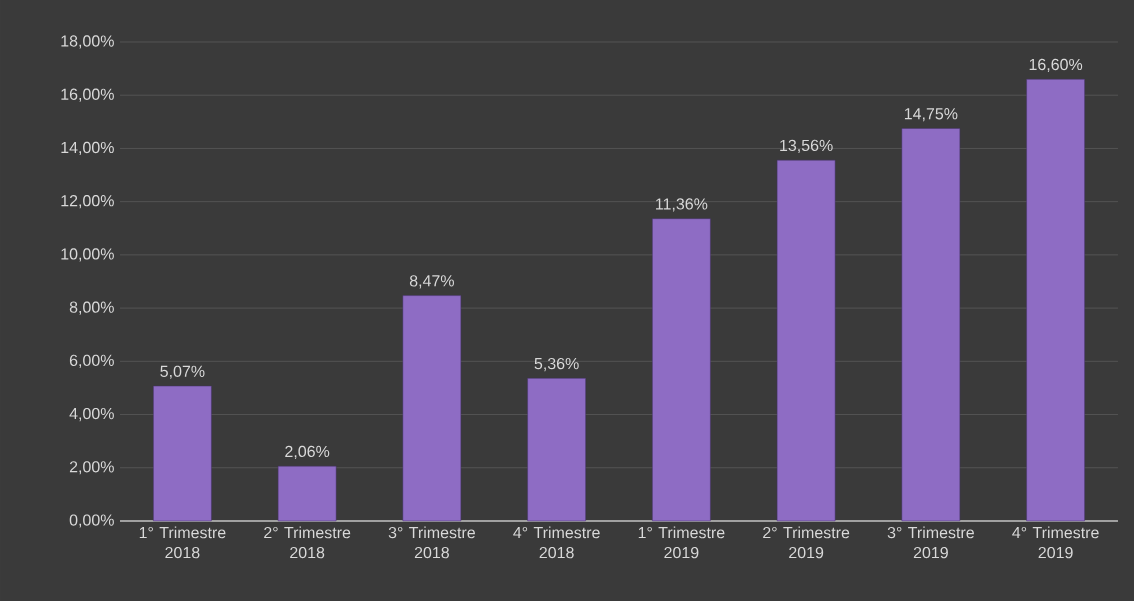 The height and width of the screenshot is (601, 1134). Describe the element at coordinates (1055, 542) in the screenshot. I see `x-tick-label: 4° Trimestre 2019` at that location.